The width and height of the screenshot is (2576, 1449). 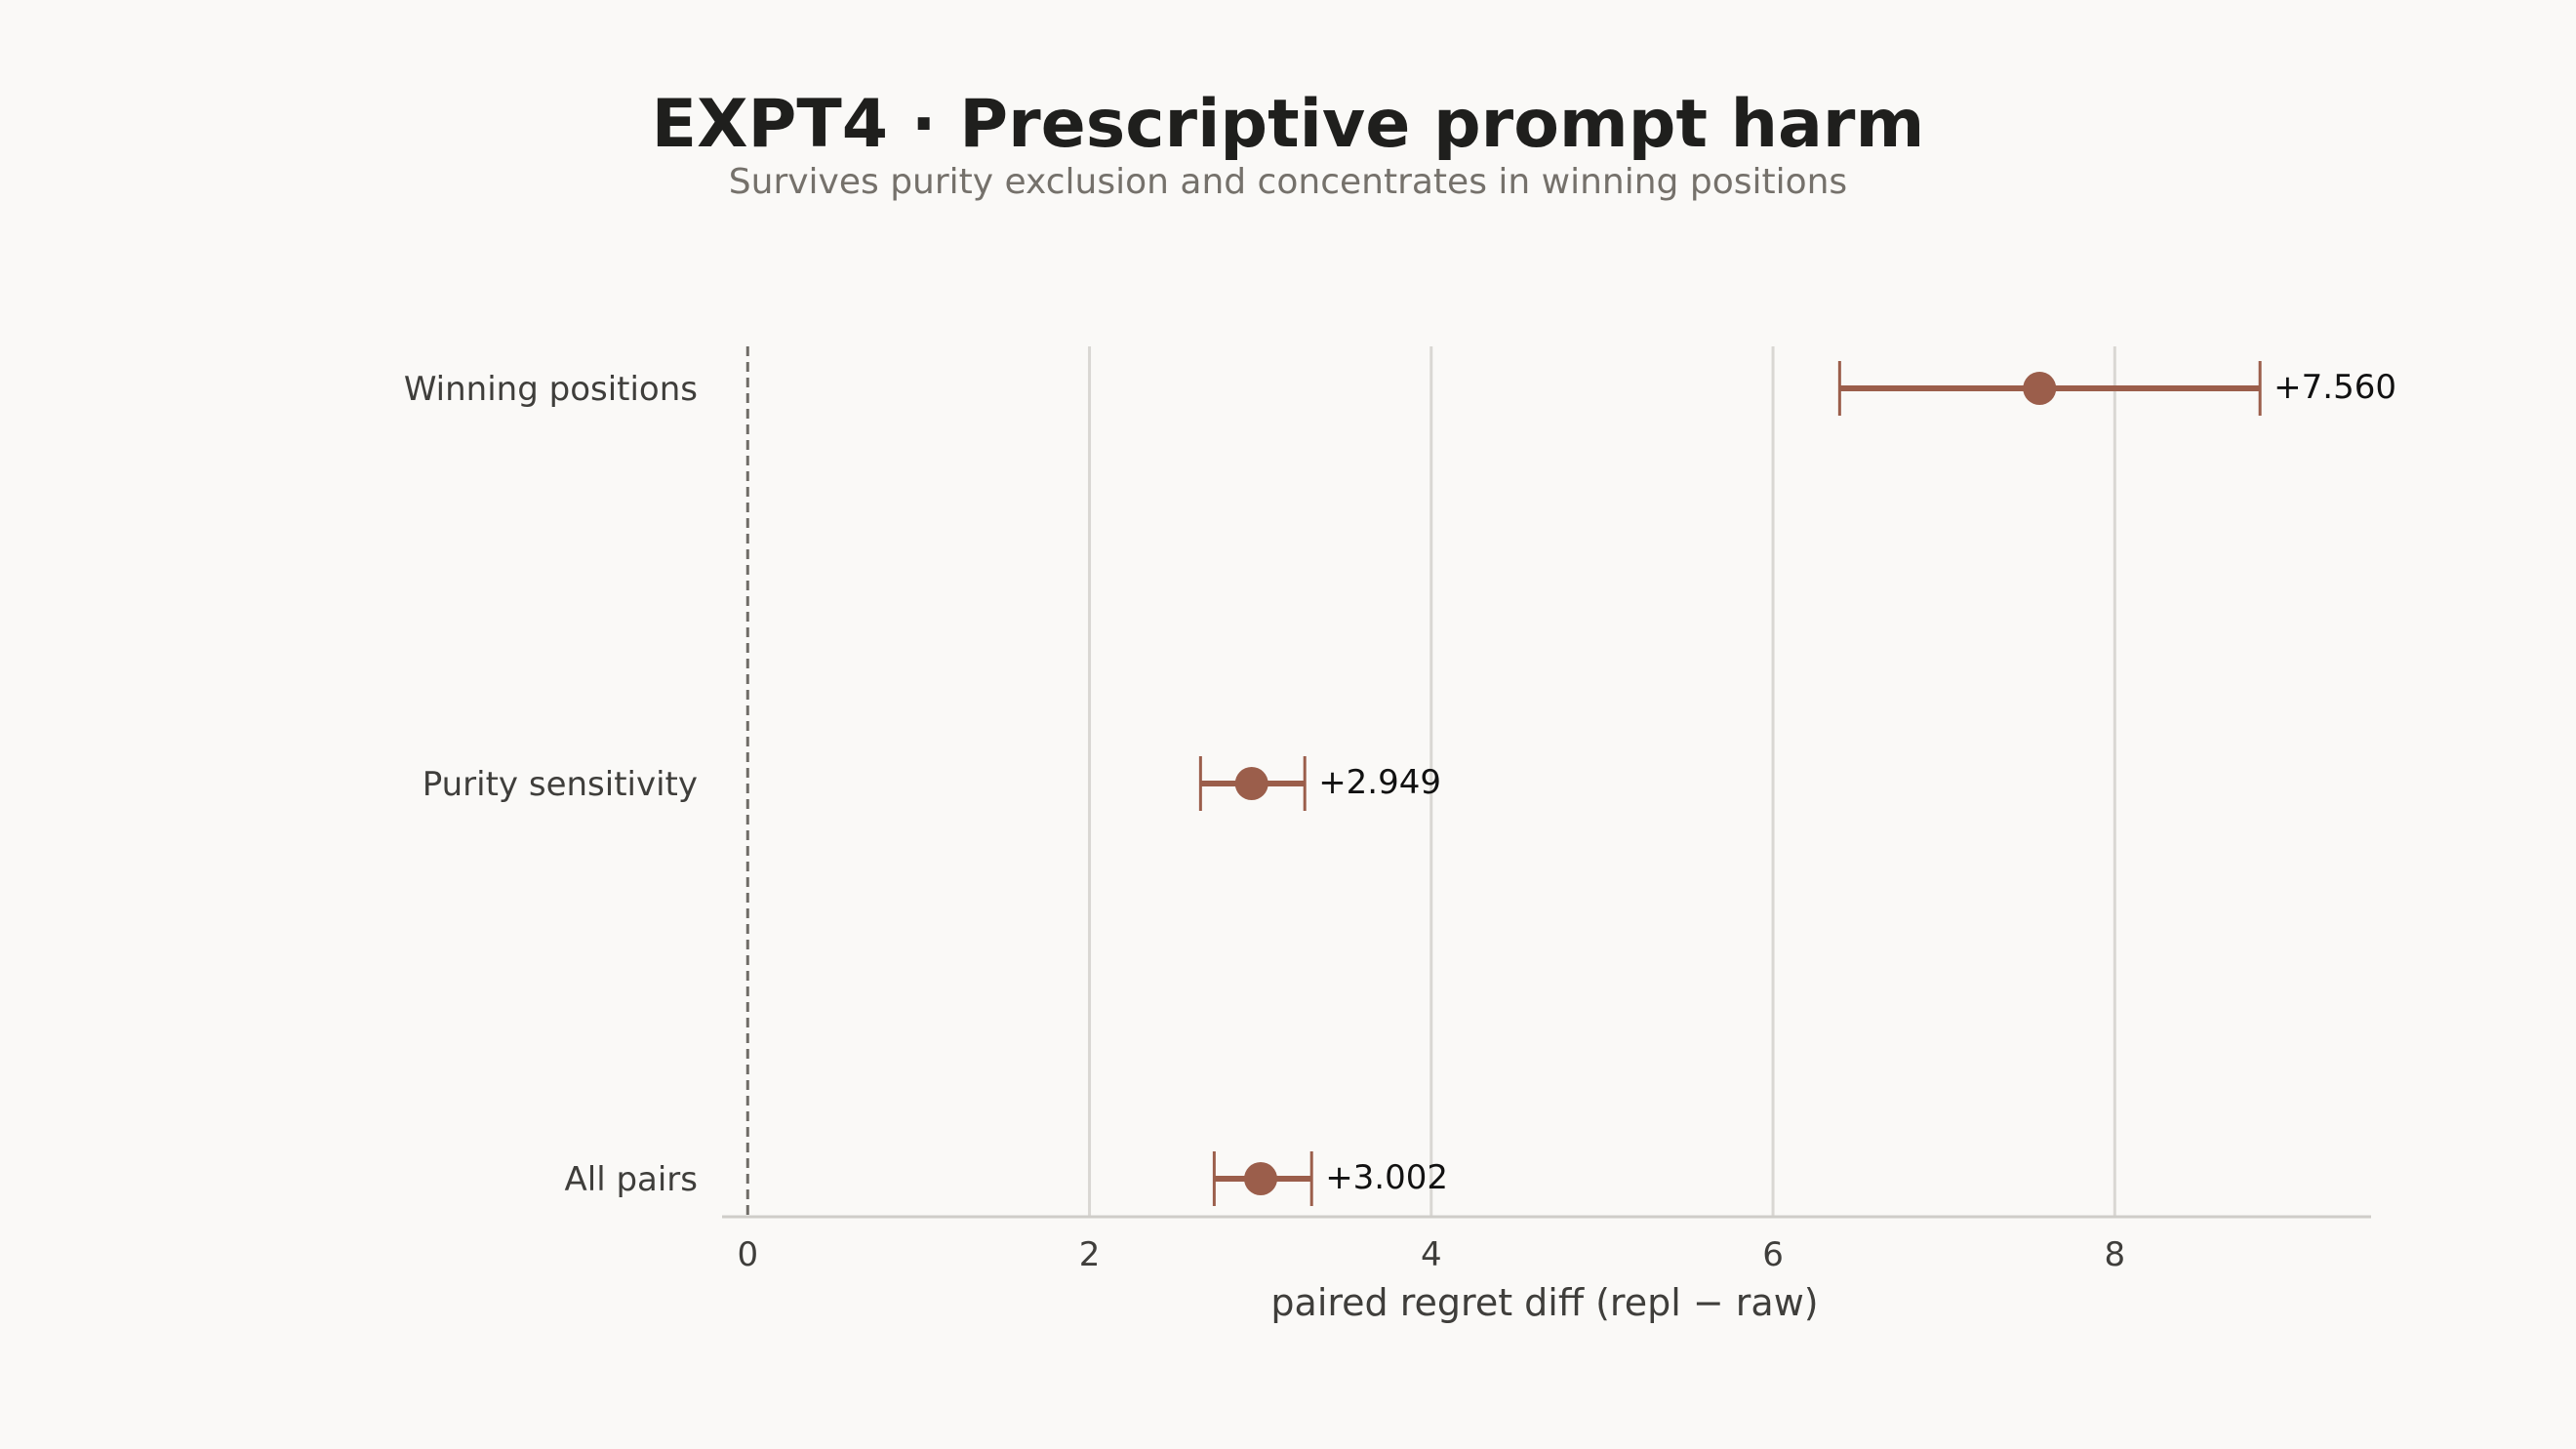 I want to click on value-label: +2.949, so click(x=1379, y=782).